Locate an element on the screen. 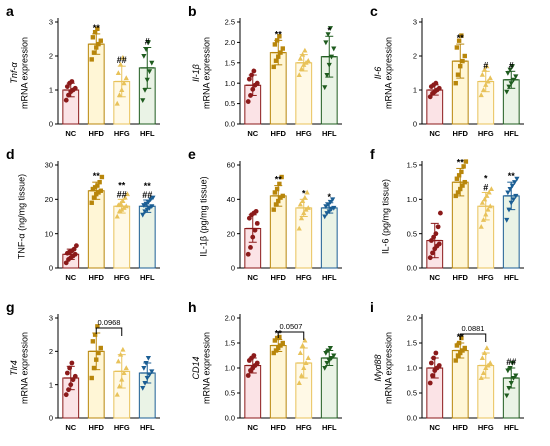 Image resolution: width=550 pixels, height=446 pixels. panel-letter: e is located at coordinates (192, 154).